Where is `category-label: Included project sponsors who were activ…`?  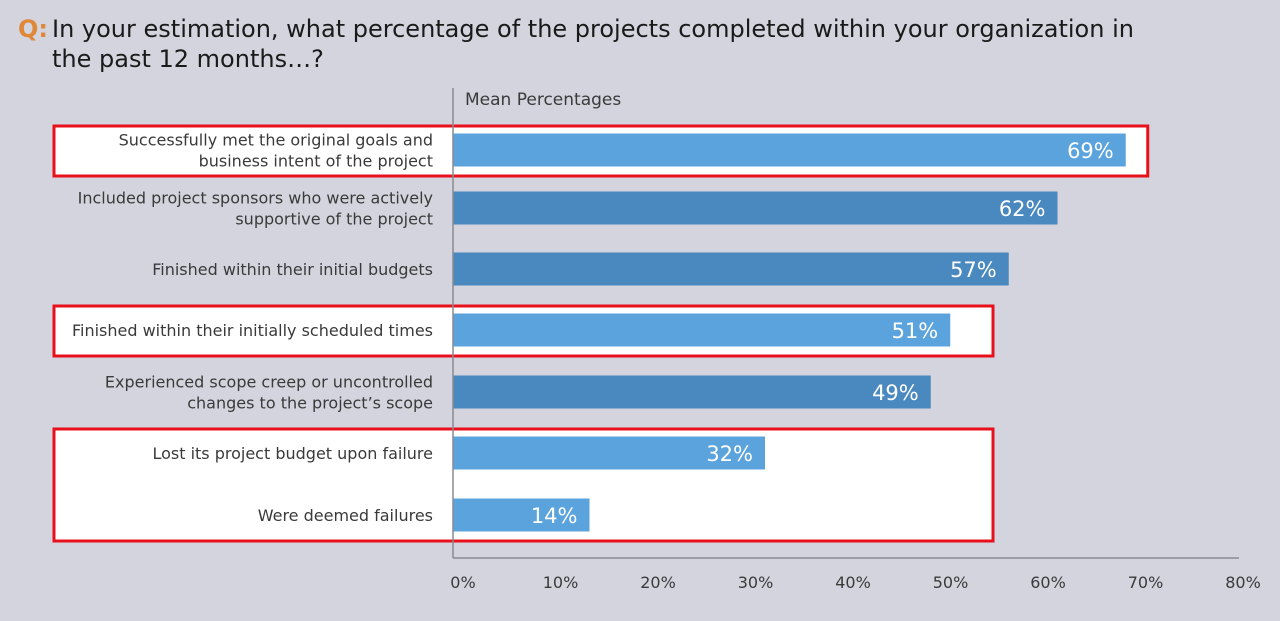 category-label: Included project sponsors who were activ… is located at coordinates (255, 209).